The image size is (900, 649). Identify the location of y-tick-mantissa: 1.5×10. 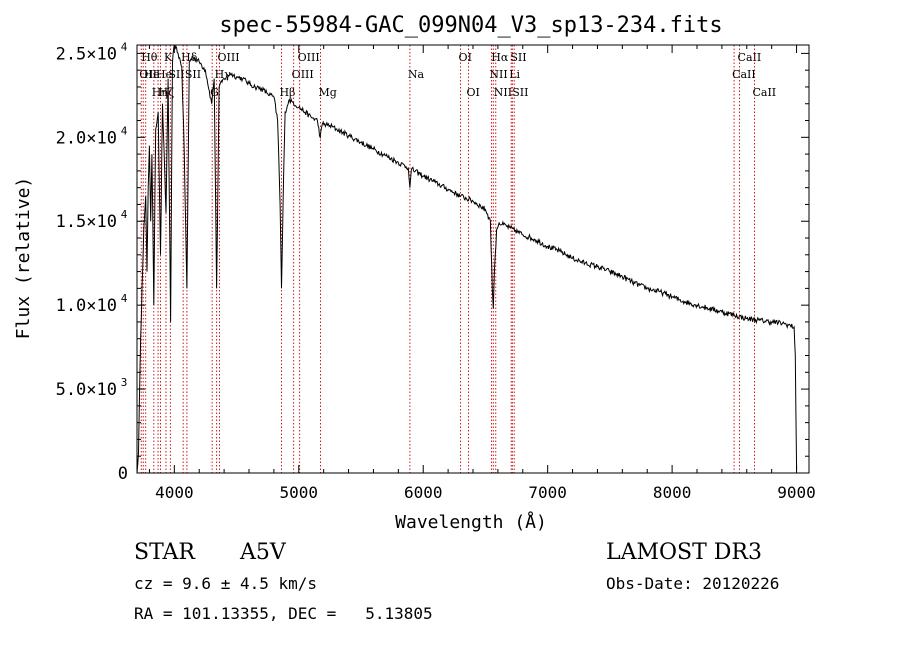
(86, 222).